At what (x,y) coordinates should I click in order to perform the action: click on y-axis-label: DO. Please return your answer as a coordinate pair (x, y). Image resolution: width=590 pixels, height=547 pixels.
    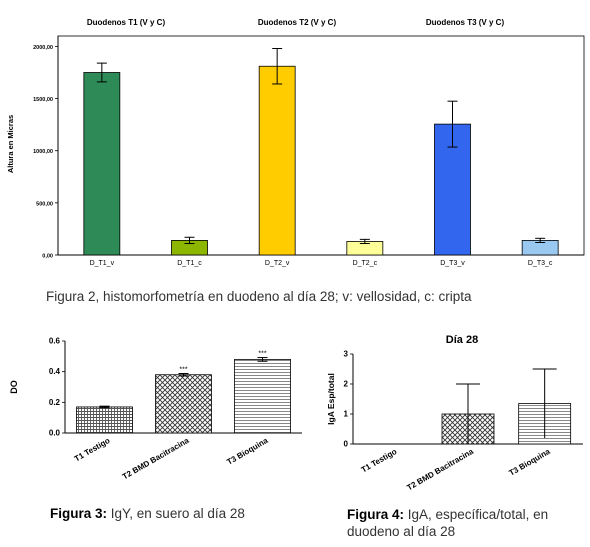
    Looking at the image, I should click on (14, 387).